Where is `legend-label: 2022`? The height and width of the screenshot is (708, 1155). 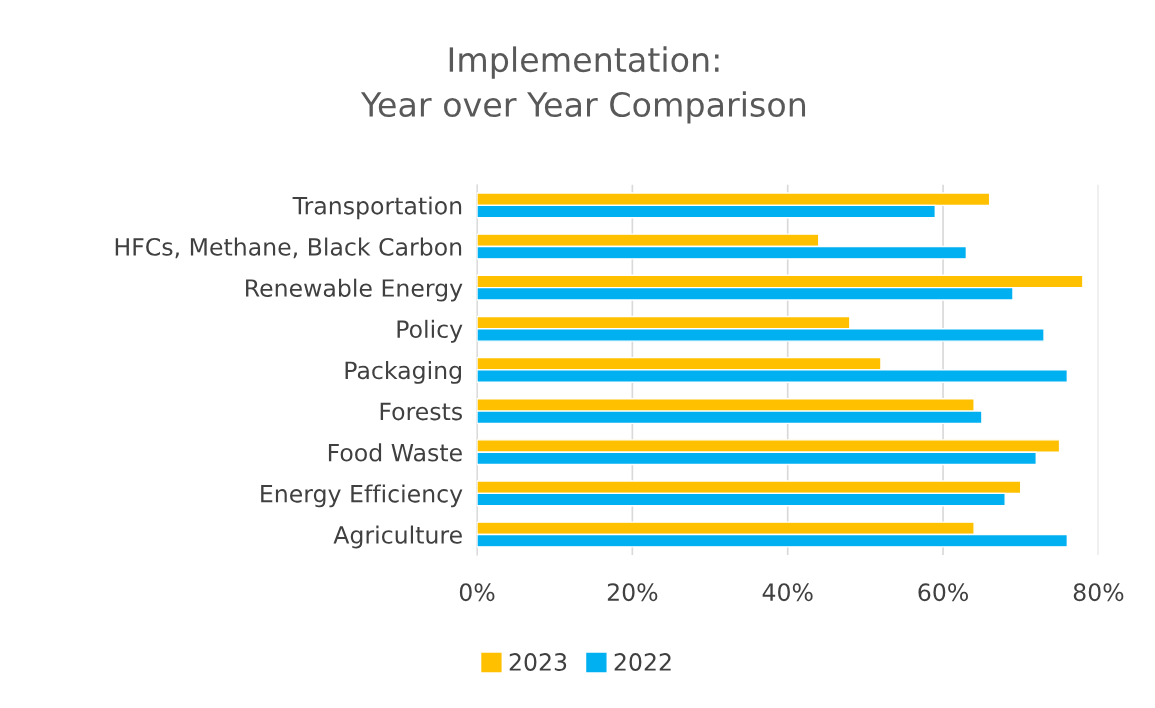 legend-label: 2022 is located at coordinates (642, 662).